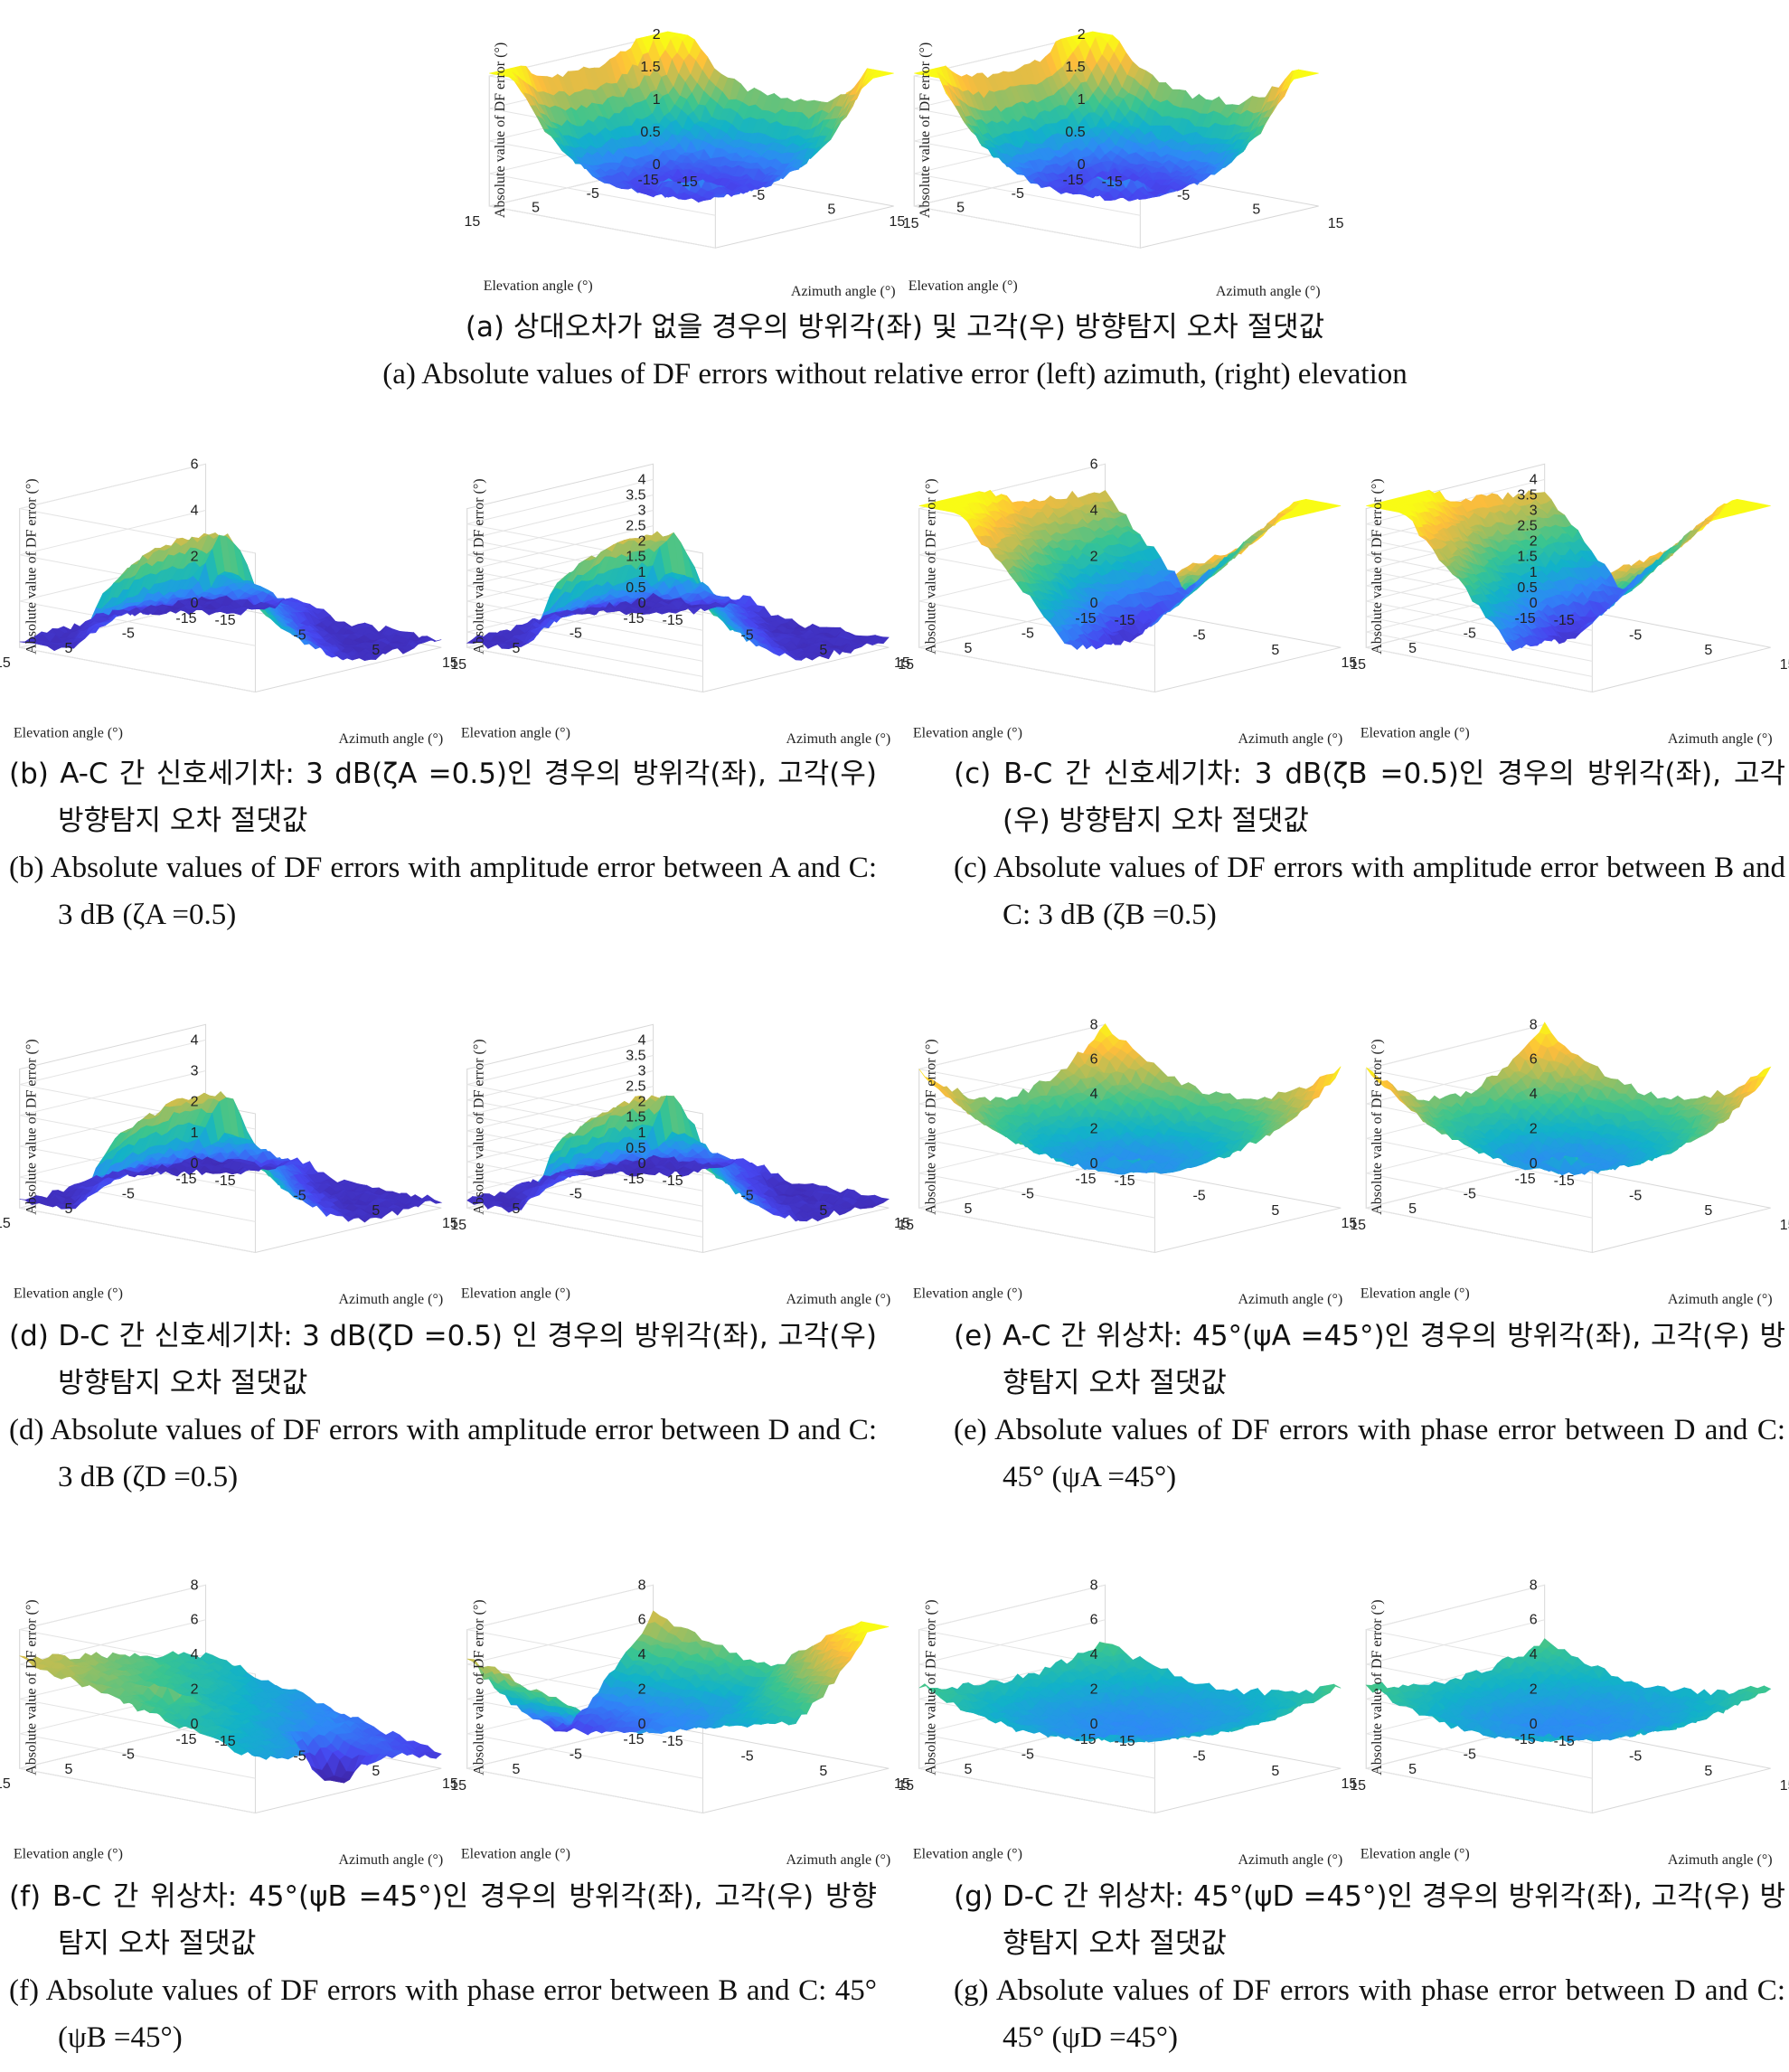 This screenshot has height=2072, width=1789. I want to click on z-ticks: 0 2 4 6, so click(195, 534).